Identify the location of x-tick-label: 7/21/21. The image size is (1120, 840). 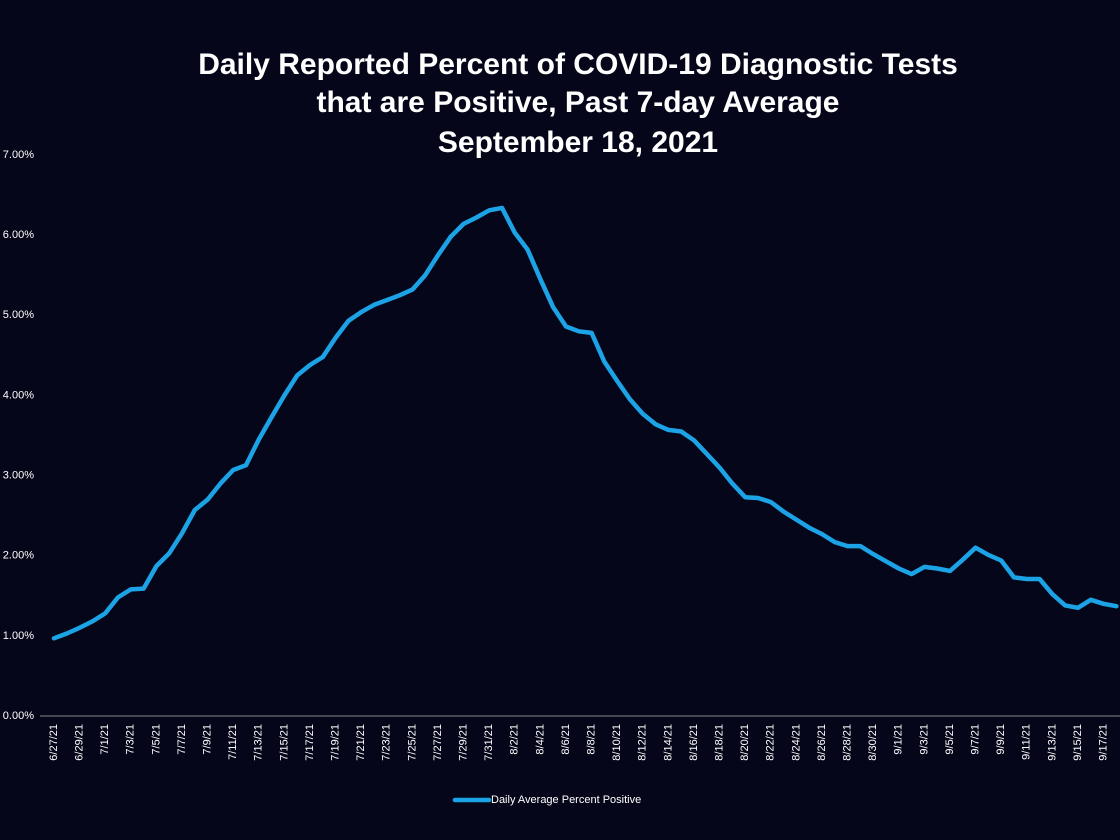
(361, 742).